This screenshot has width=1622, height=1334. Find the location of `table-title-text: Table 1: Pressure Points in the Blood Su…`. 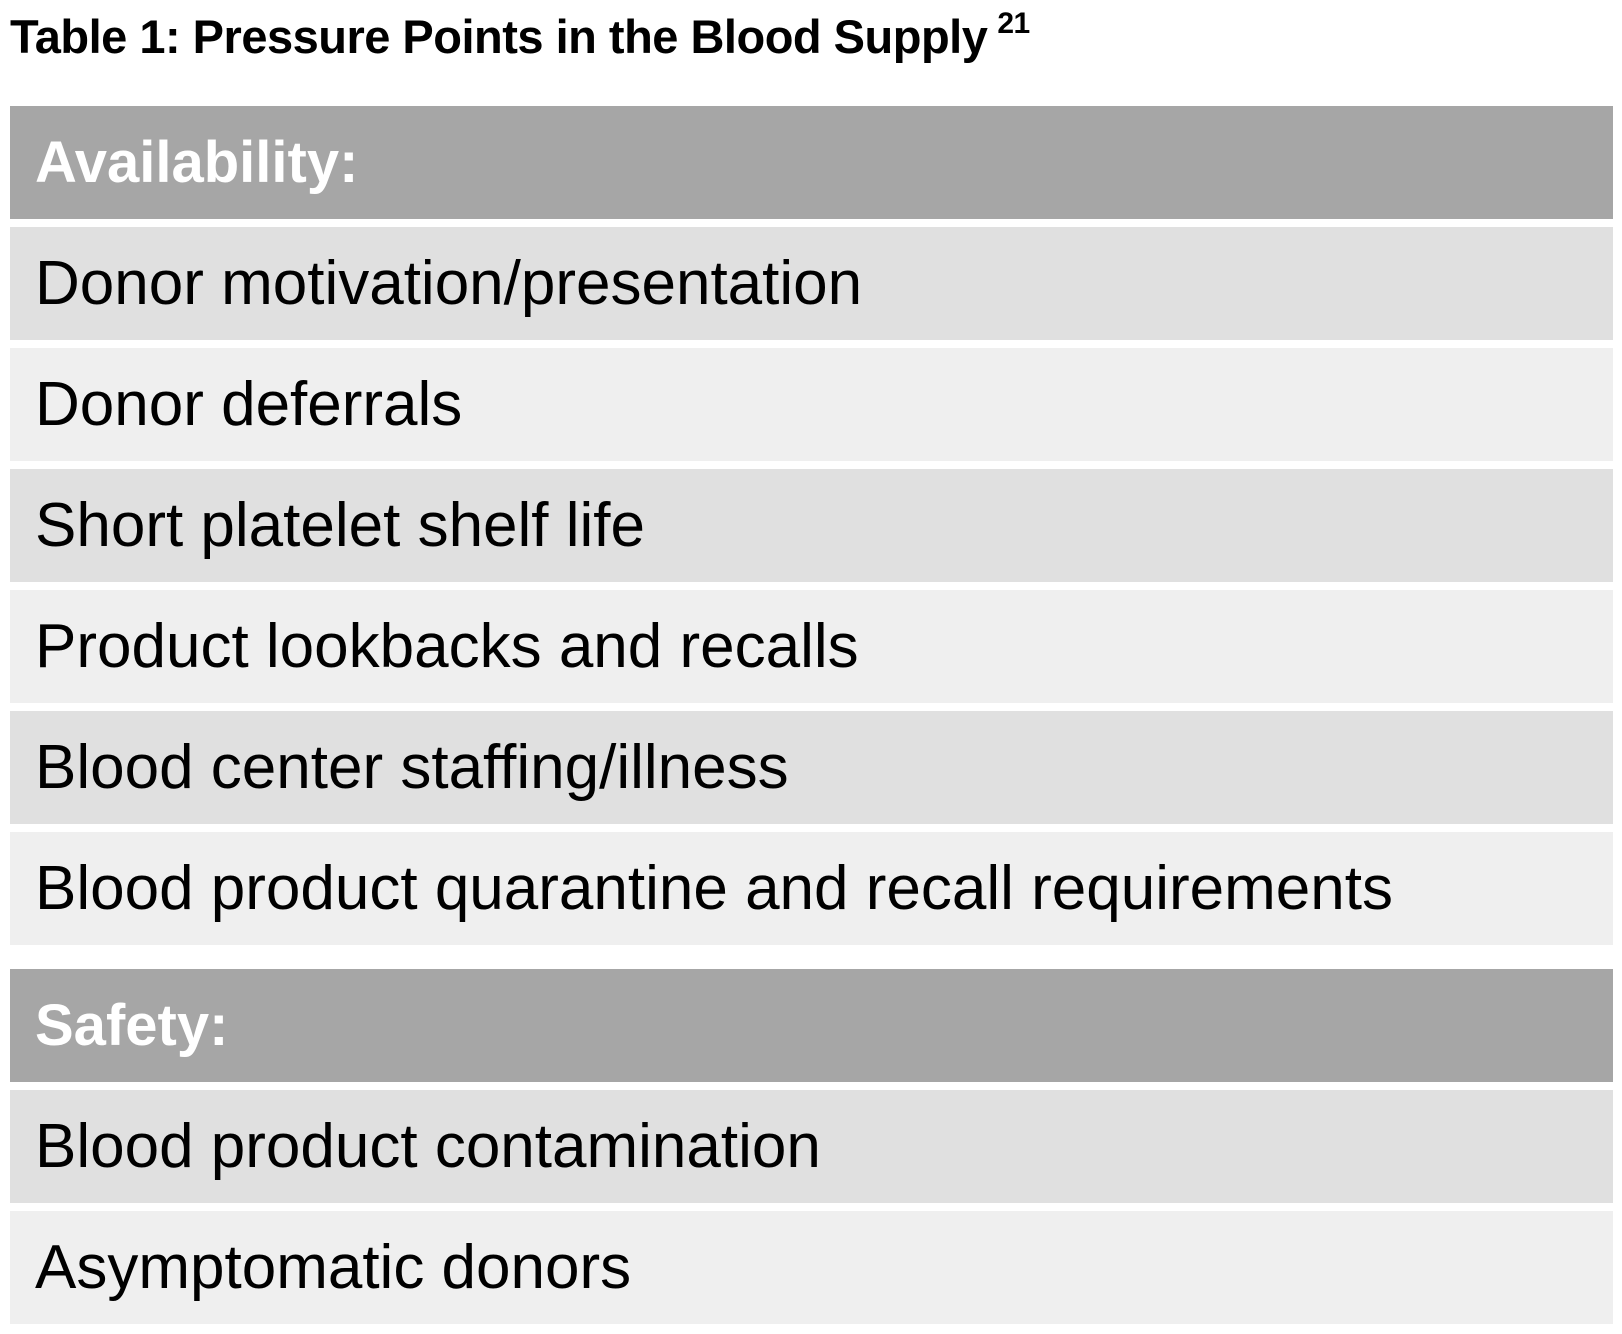

table-title-text: Table 1: Pressure Points in the Blood Su… is located at coordinates (499, 36).